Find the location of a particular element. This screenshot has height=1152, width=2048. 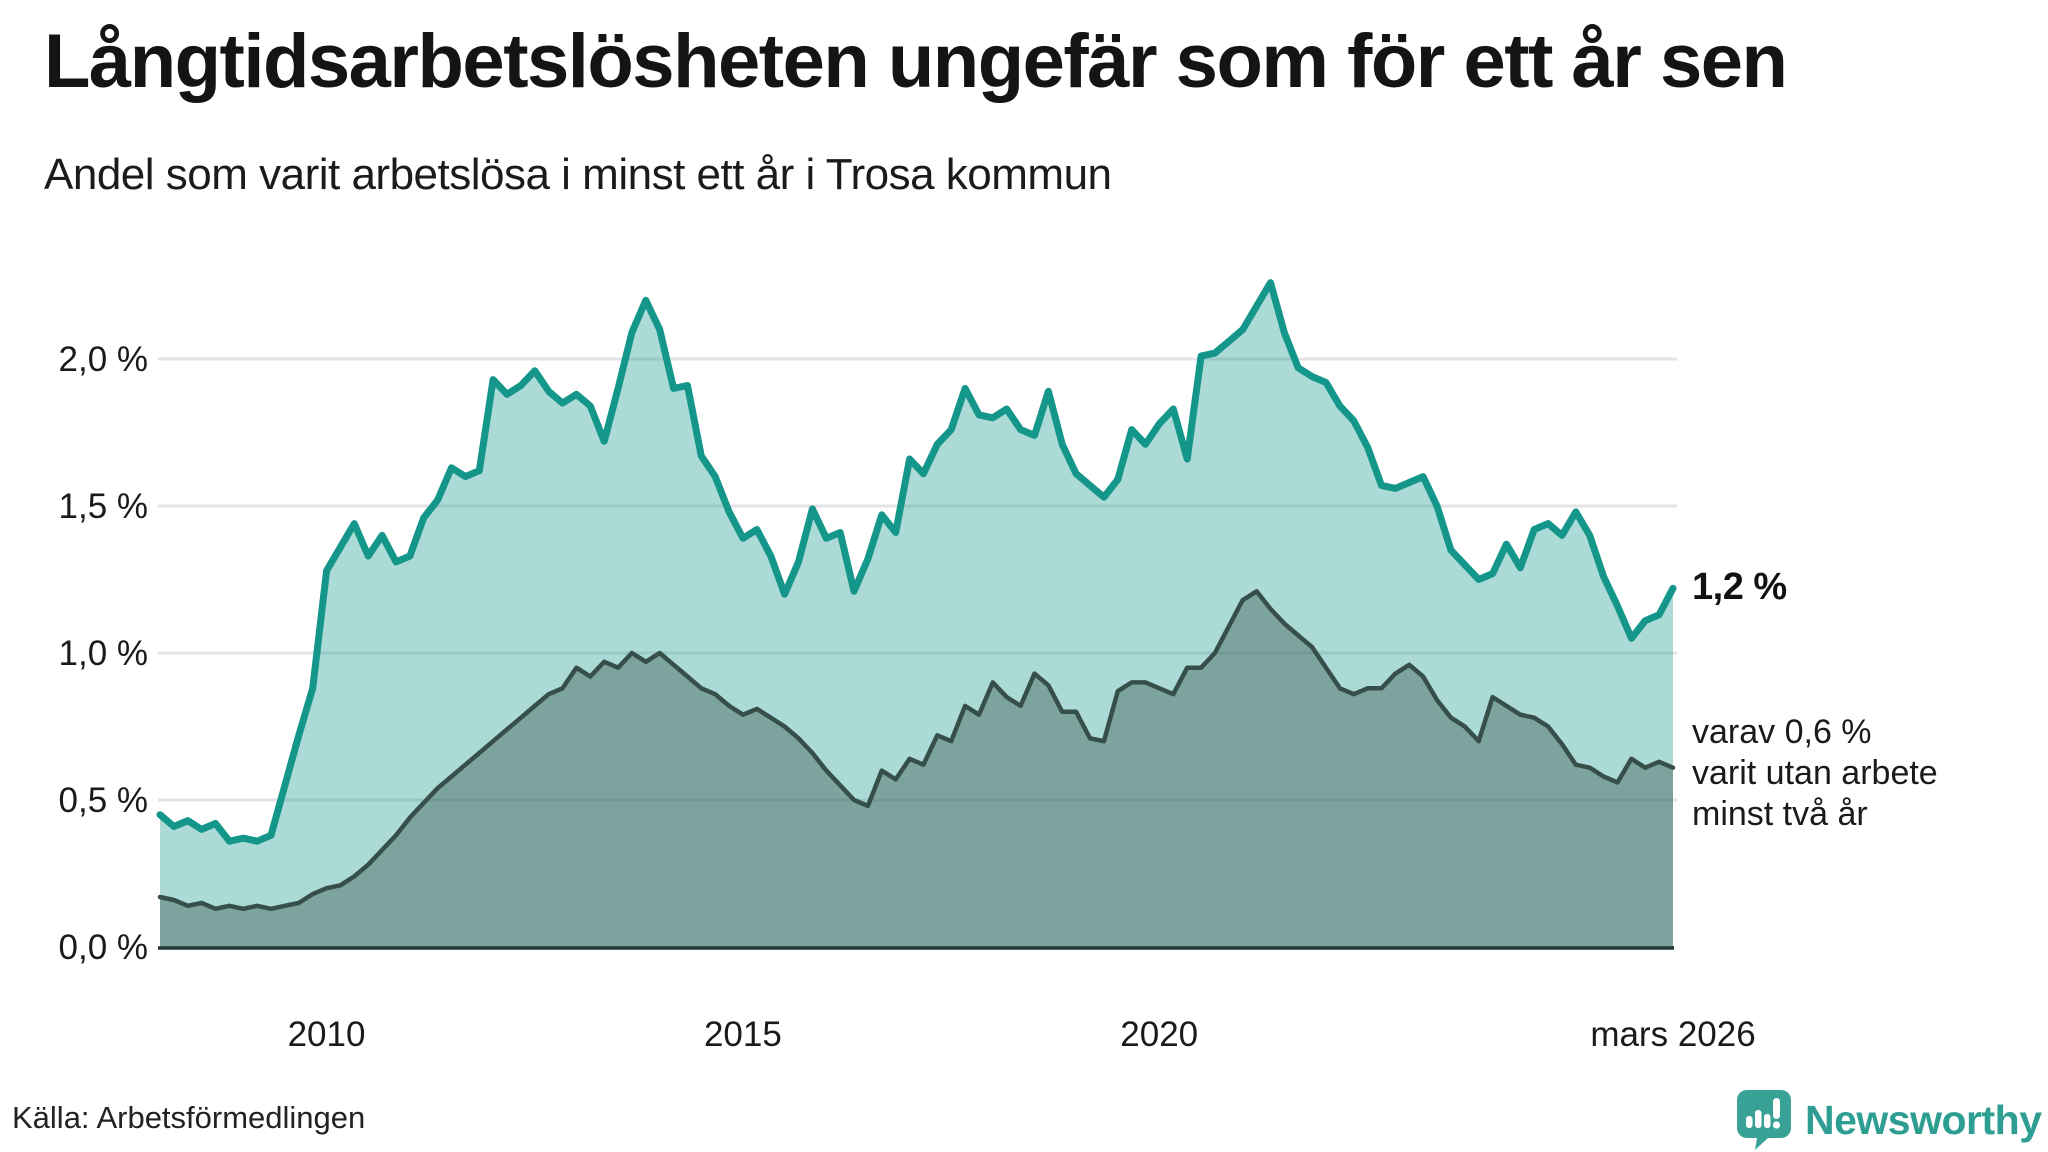

brand-name: Newsworthy is located at coordinates (1923, 1120).